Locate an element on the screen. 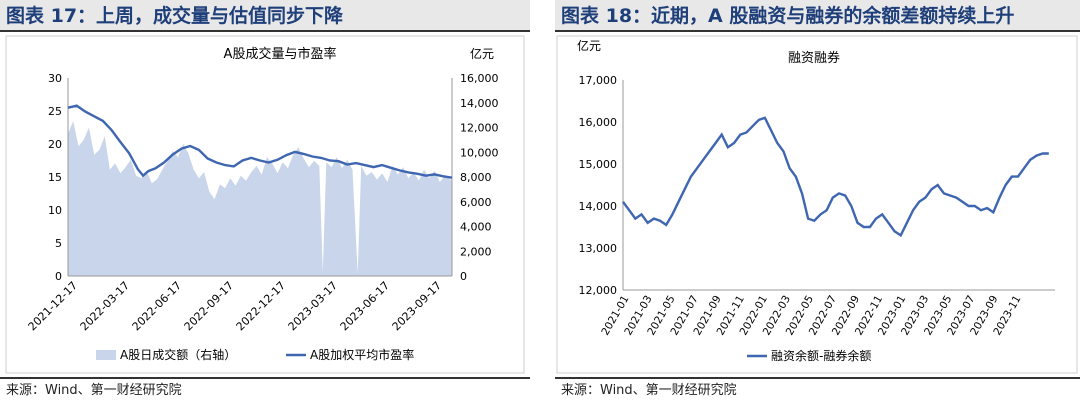 Image resolution: width=1080 pixels, height=403 pixels. figure-title: 图表 17：上周，成交量与估值同步下降 is located at coordinates (265, 16).